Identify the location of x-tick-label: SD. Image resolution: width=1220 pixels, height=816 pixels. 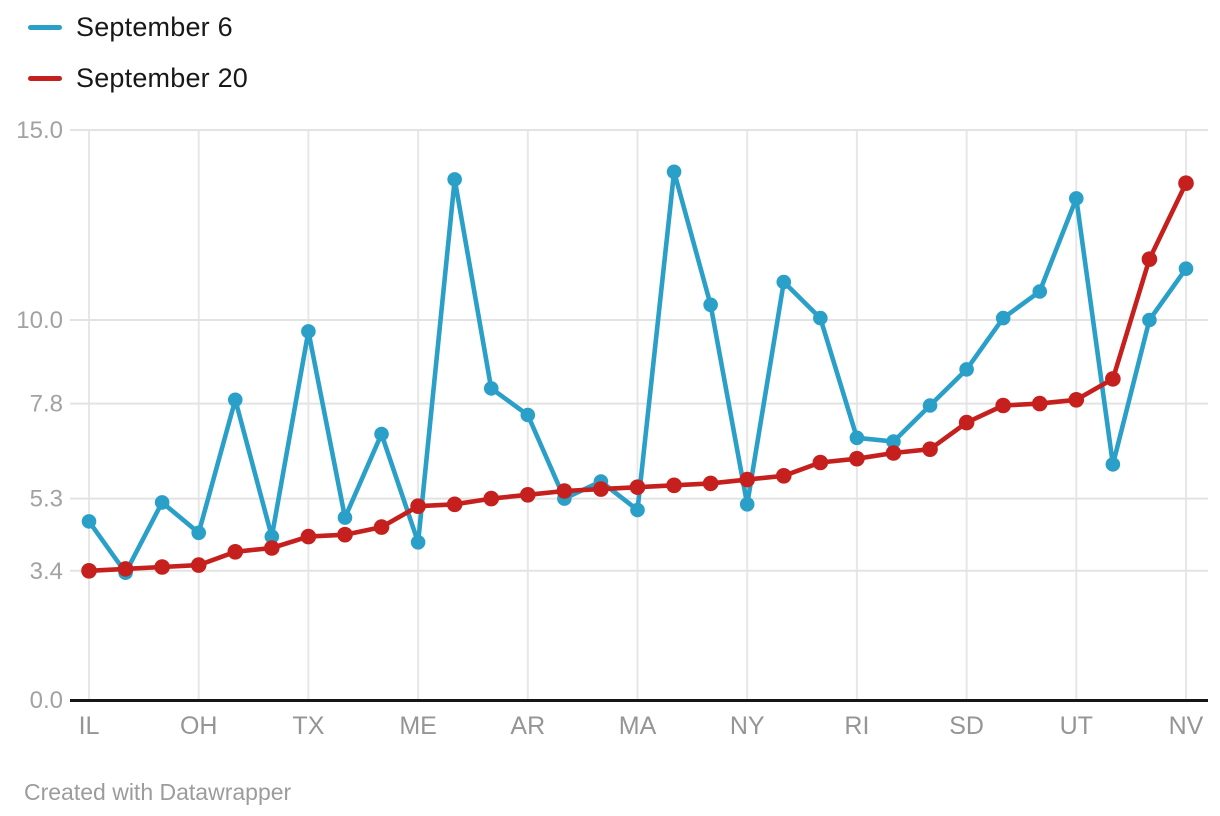
(966, 726).